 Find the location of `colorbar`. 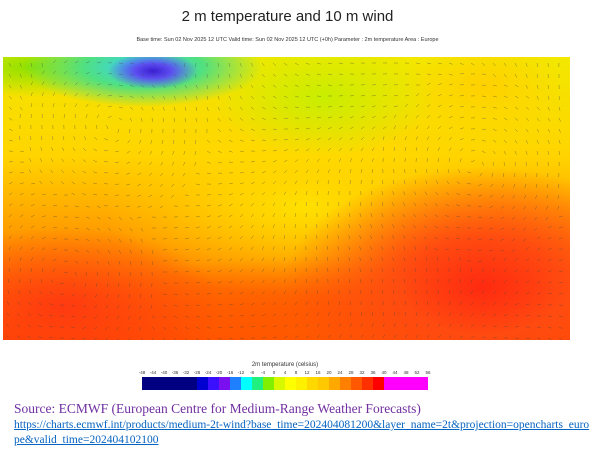

colorbar is located at coordinates (285, 383).